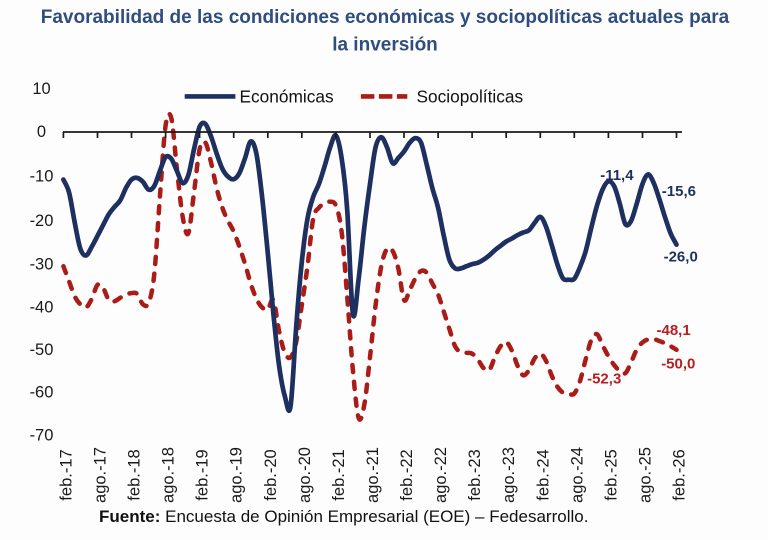 The image size is (768, 540). What do you see at coordinates (470, 97) in the screenshot?
I see `svg-text: Sociopolíticas` at bounding box center [470, 97].